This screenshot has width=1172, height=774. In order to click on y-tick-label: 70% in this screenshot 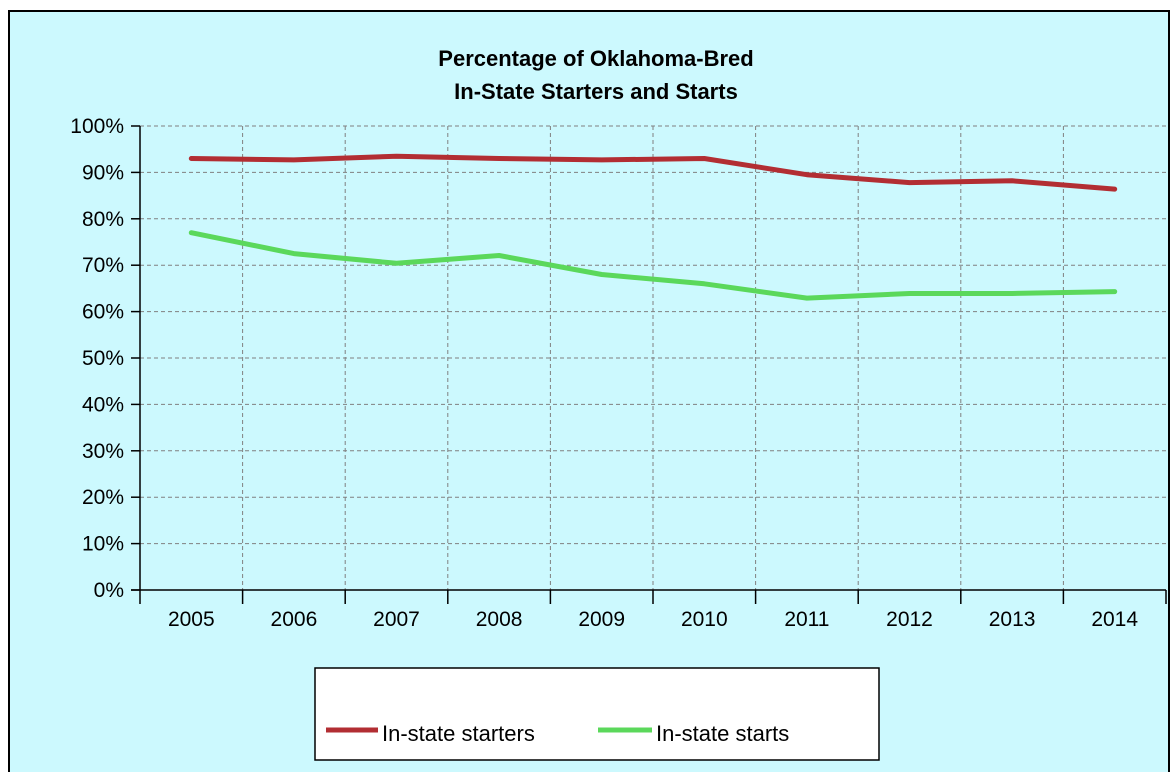, I will do `click(103, 265)`.